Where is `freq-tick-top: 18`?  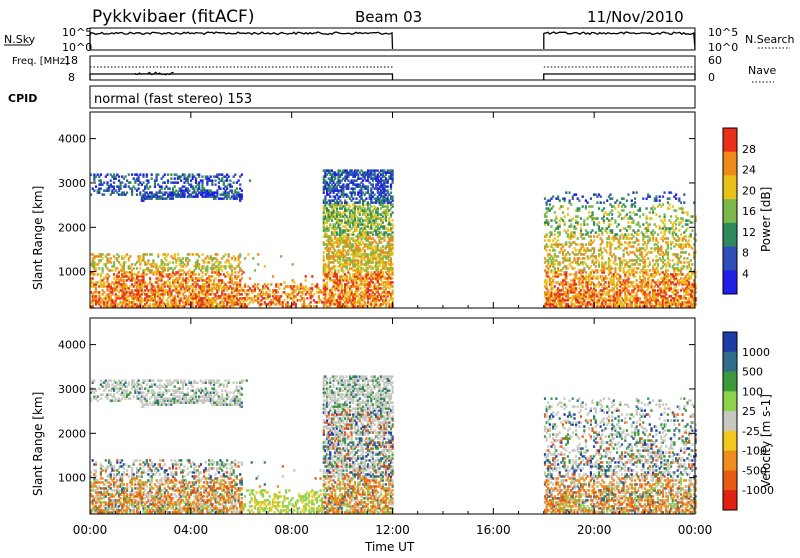
freq-tick-top: 18 is located at coordinates (71, 60).